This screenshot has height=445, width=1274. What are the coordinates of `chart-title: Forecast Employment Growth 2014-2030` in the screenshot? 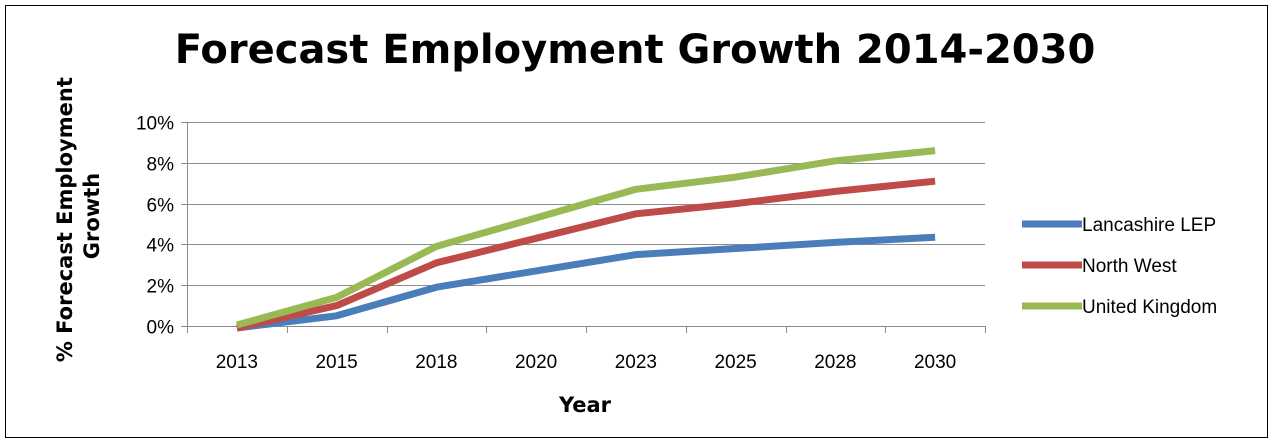 It's located at (635, 50).